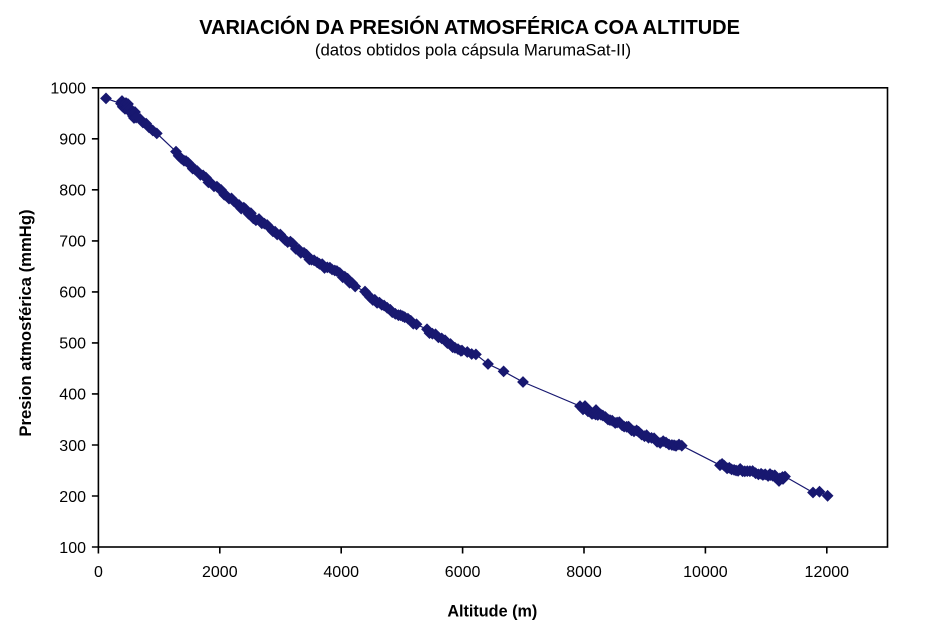 The height and width of the screenshot is (635, 928). I want to click on svg-text: 400, so click(72, 395).